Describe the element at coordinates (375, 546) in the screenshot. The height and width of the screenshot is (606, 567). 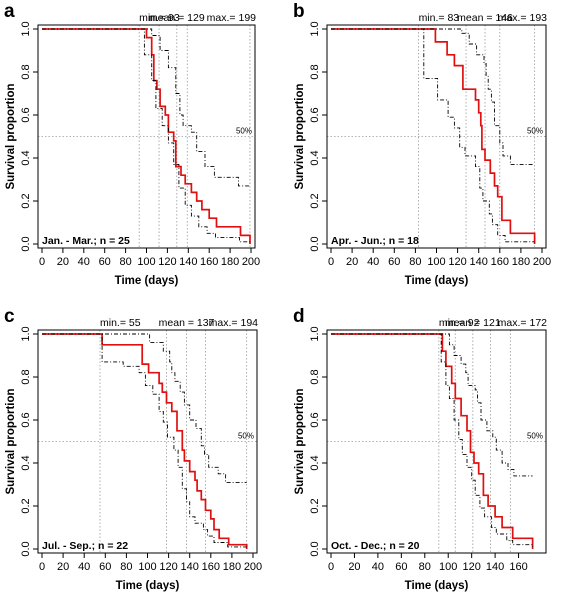
I see `subset-label: Oct. - Dec.; n = 20` at that location.